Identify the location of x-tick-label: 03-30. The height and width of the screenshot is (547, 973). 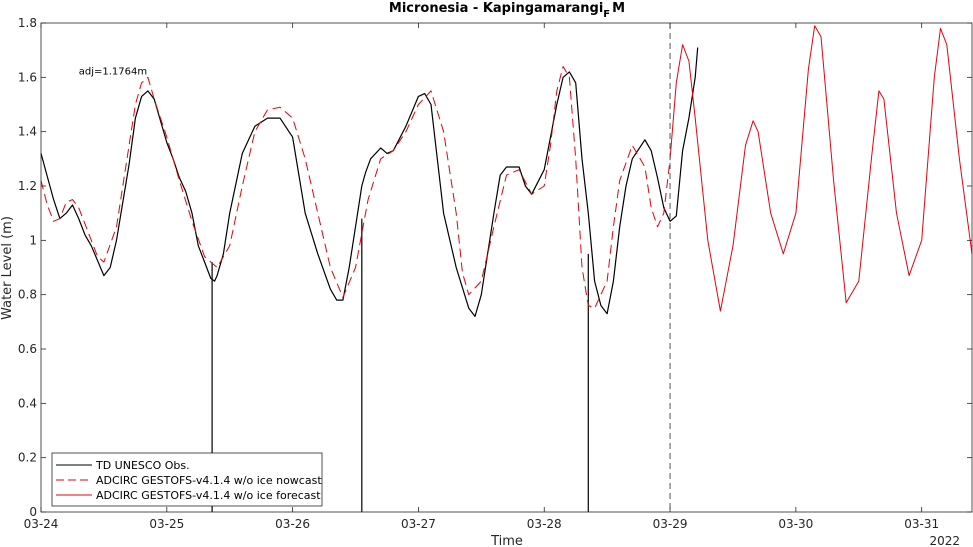
(795, 524).